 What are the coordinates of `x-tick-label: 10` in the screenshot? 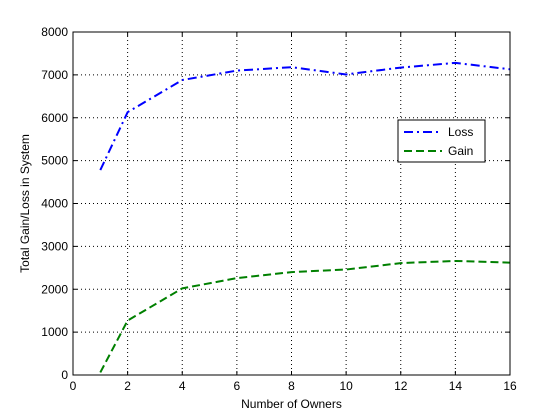 It's located at (346, 386).